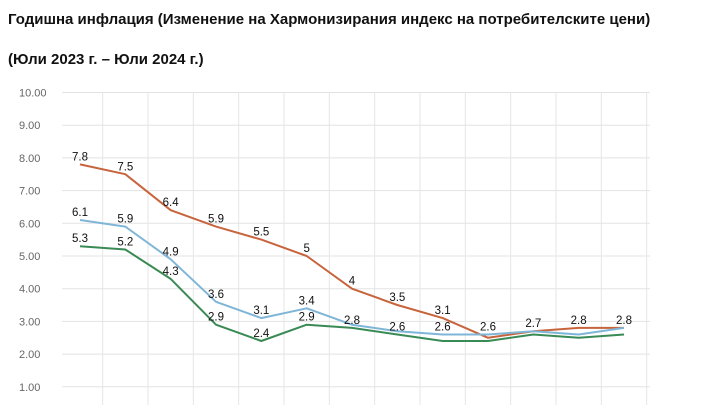 This screenshot has height=405, width=720. Describe the element at coordinates (29, 224) in the screenshot. I see `y-tick-label: 6.00` at that location.